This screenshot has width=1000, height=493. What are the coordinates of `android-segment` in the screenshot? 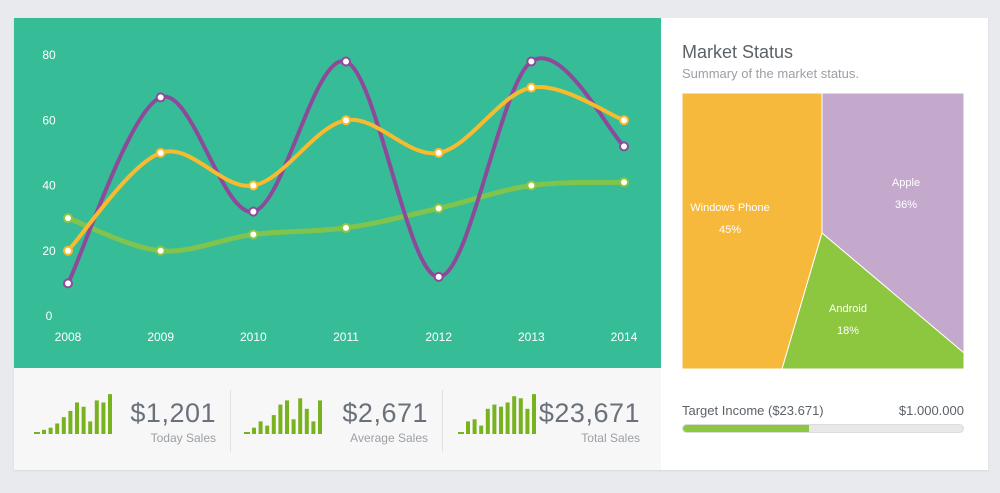 It's located at (872, 300).